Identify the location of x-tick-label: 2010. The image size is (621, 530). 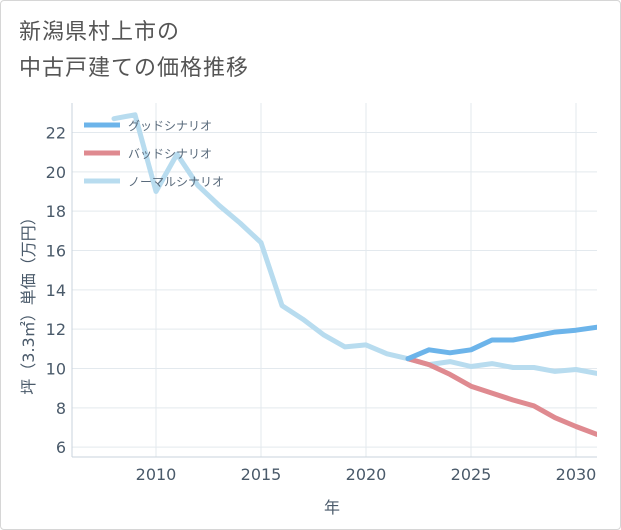
(156, 474).